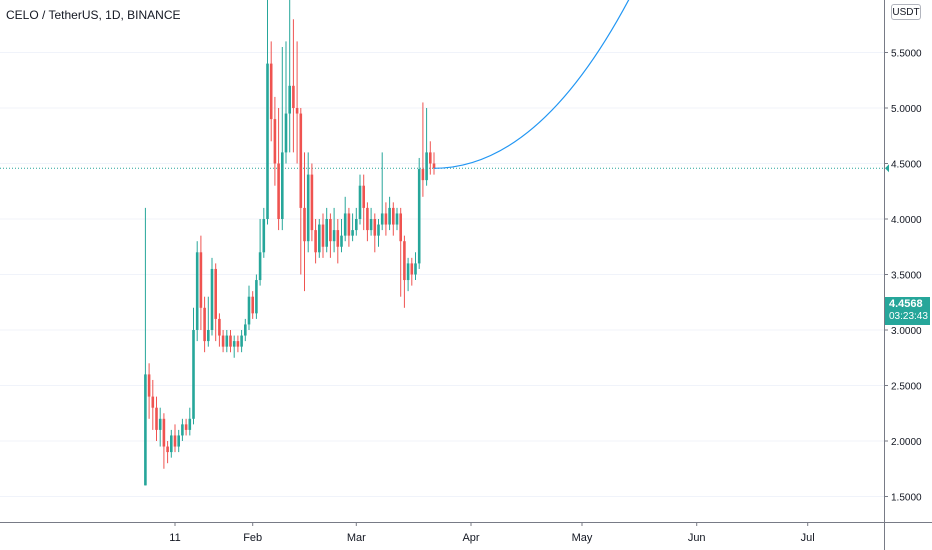 The width and height of the screenshot is (932, 550). I want to click on y-tick-label: 5.5000, so click(906, 54).